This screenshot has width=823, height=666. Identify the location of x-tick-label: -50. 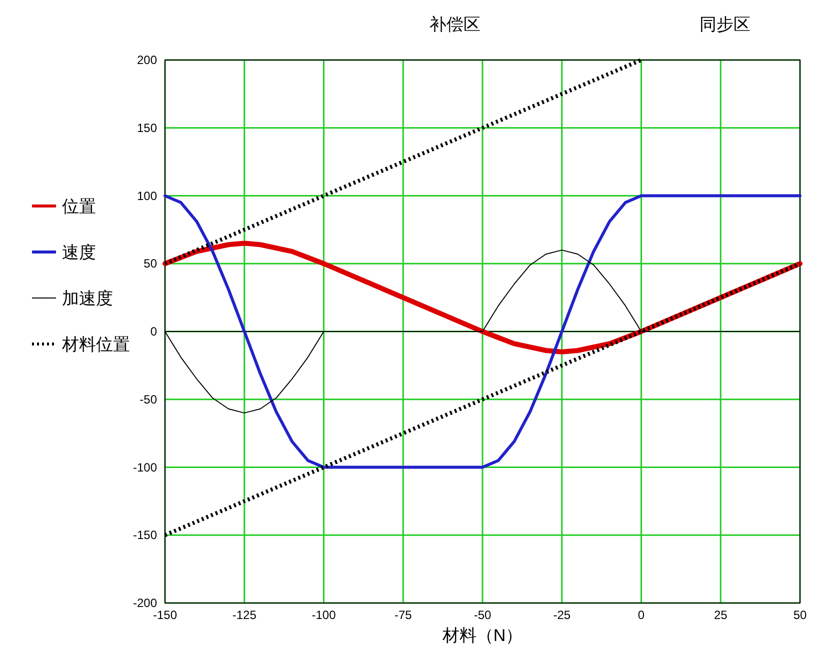
(483, 615).